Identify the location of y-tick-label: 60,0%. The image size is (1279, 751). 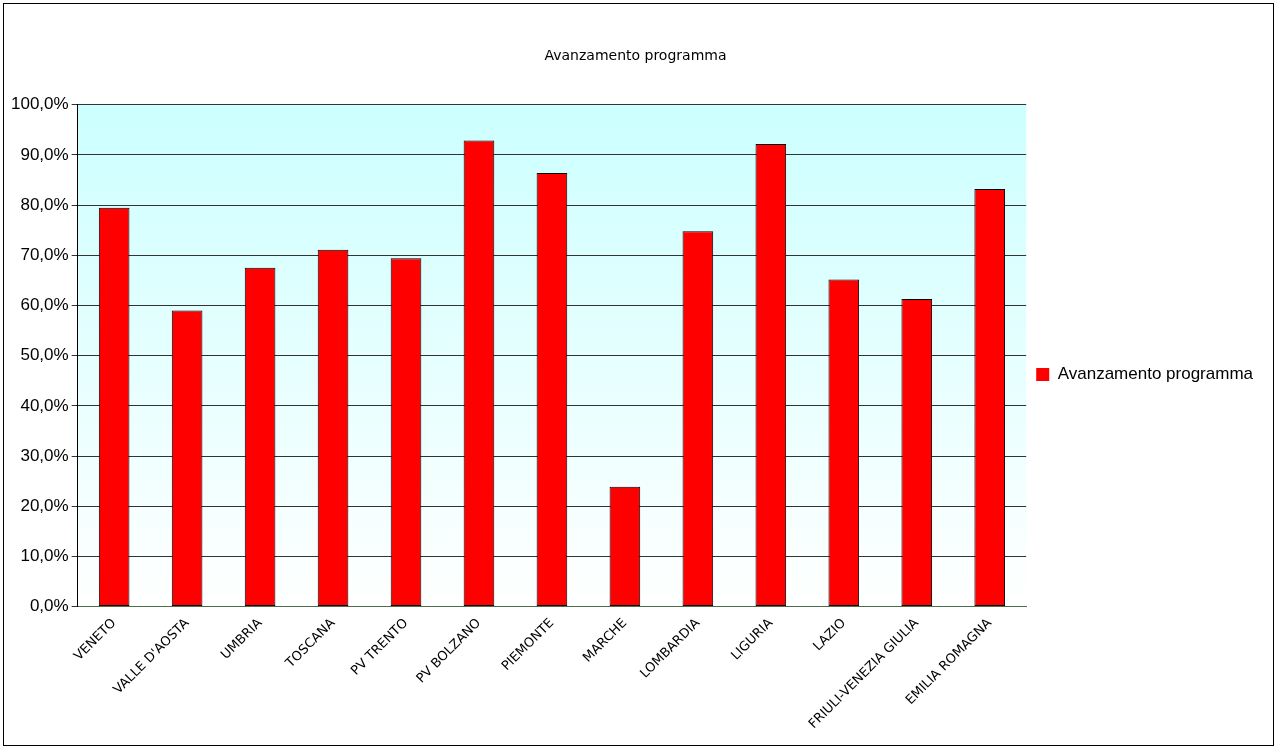
(44, 305).